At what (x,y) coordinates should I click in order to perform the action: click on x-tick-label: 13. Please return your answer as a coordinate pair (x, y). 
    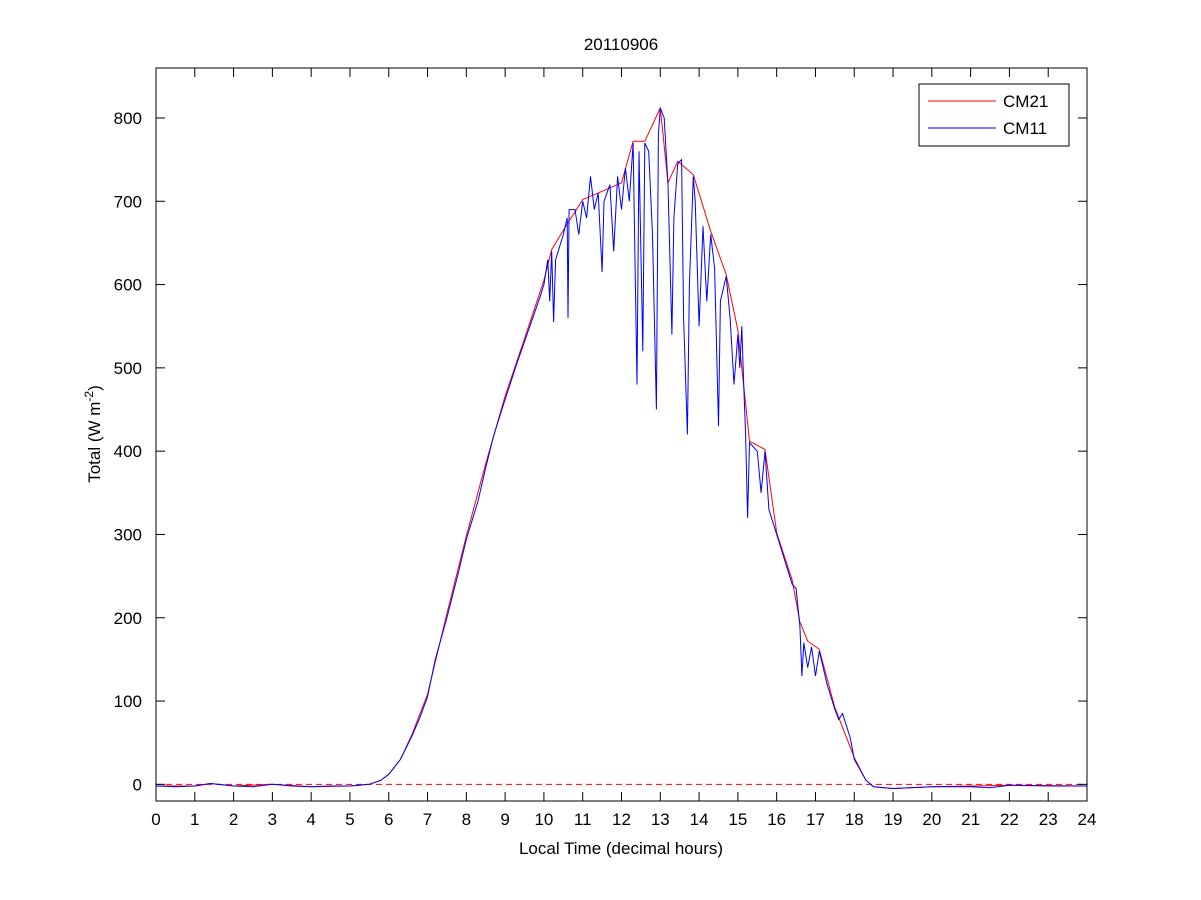
    Looking at the image, I should click on (660, 819).